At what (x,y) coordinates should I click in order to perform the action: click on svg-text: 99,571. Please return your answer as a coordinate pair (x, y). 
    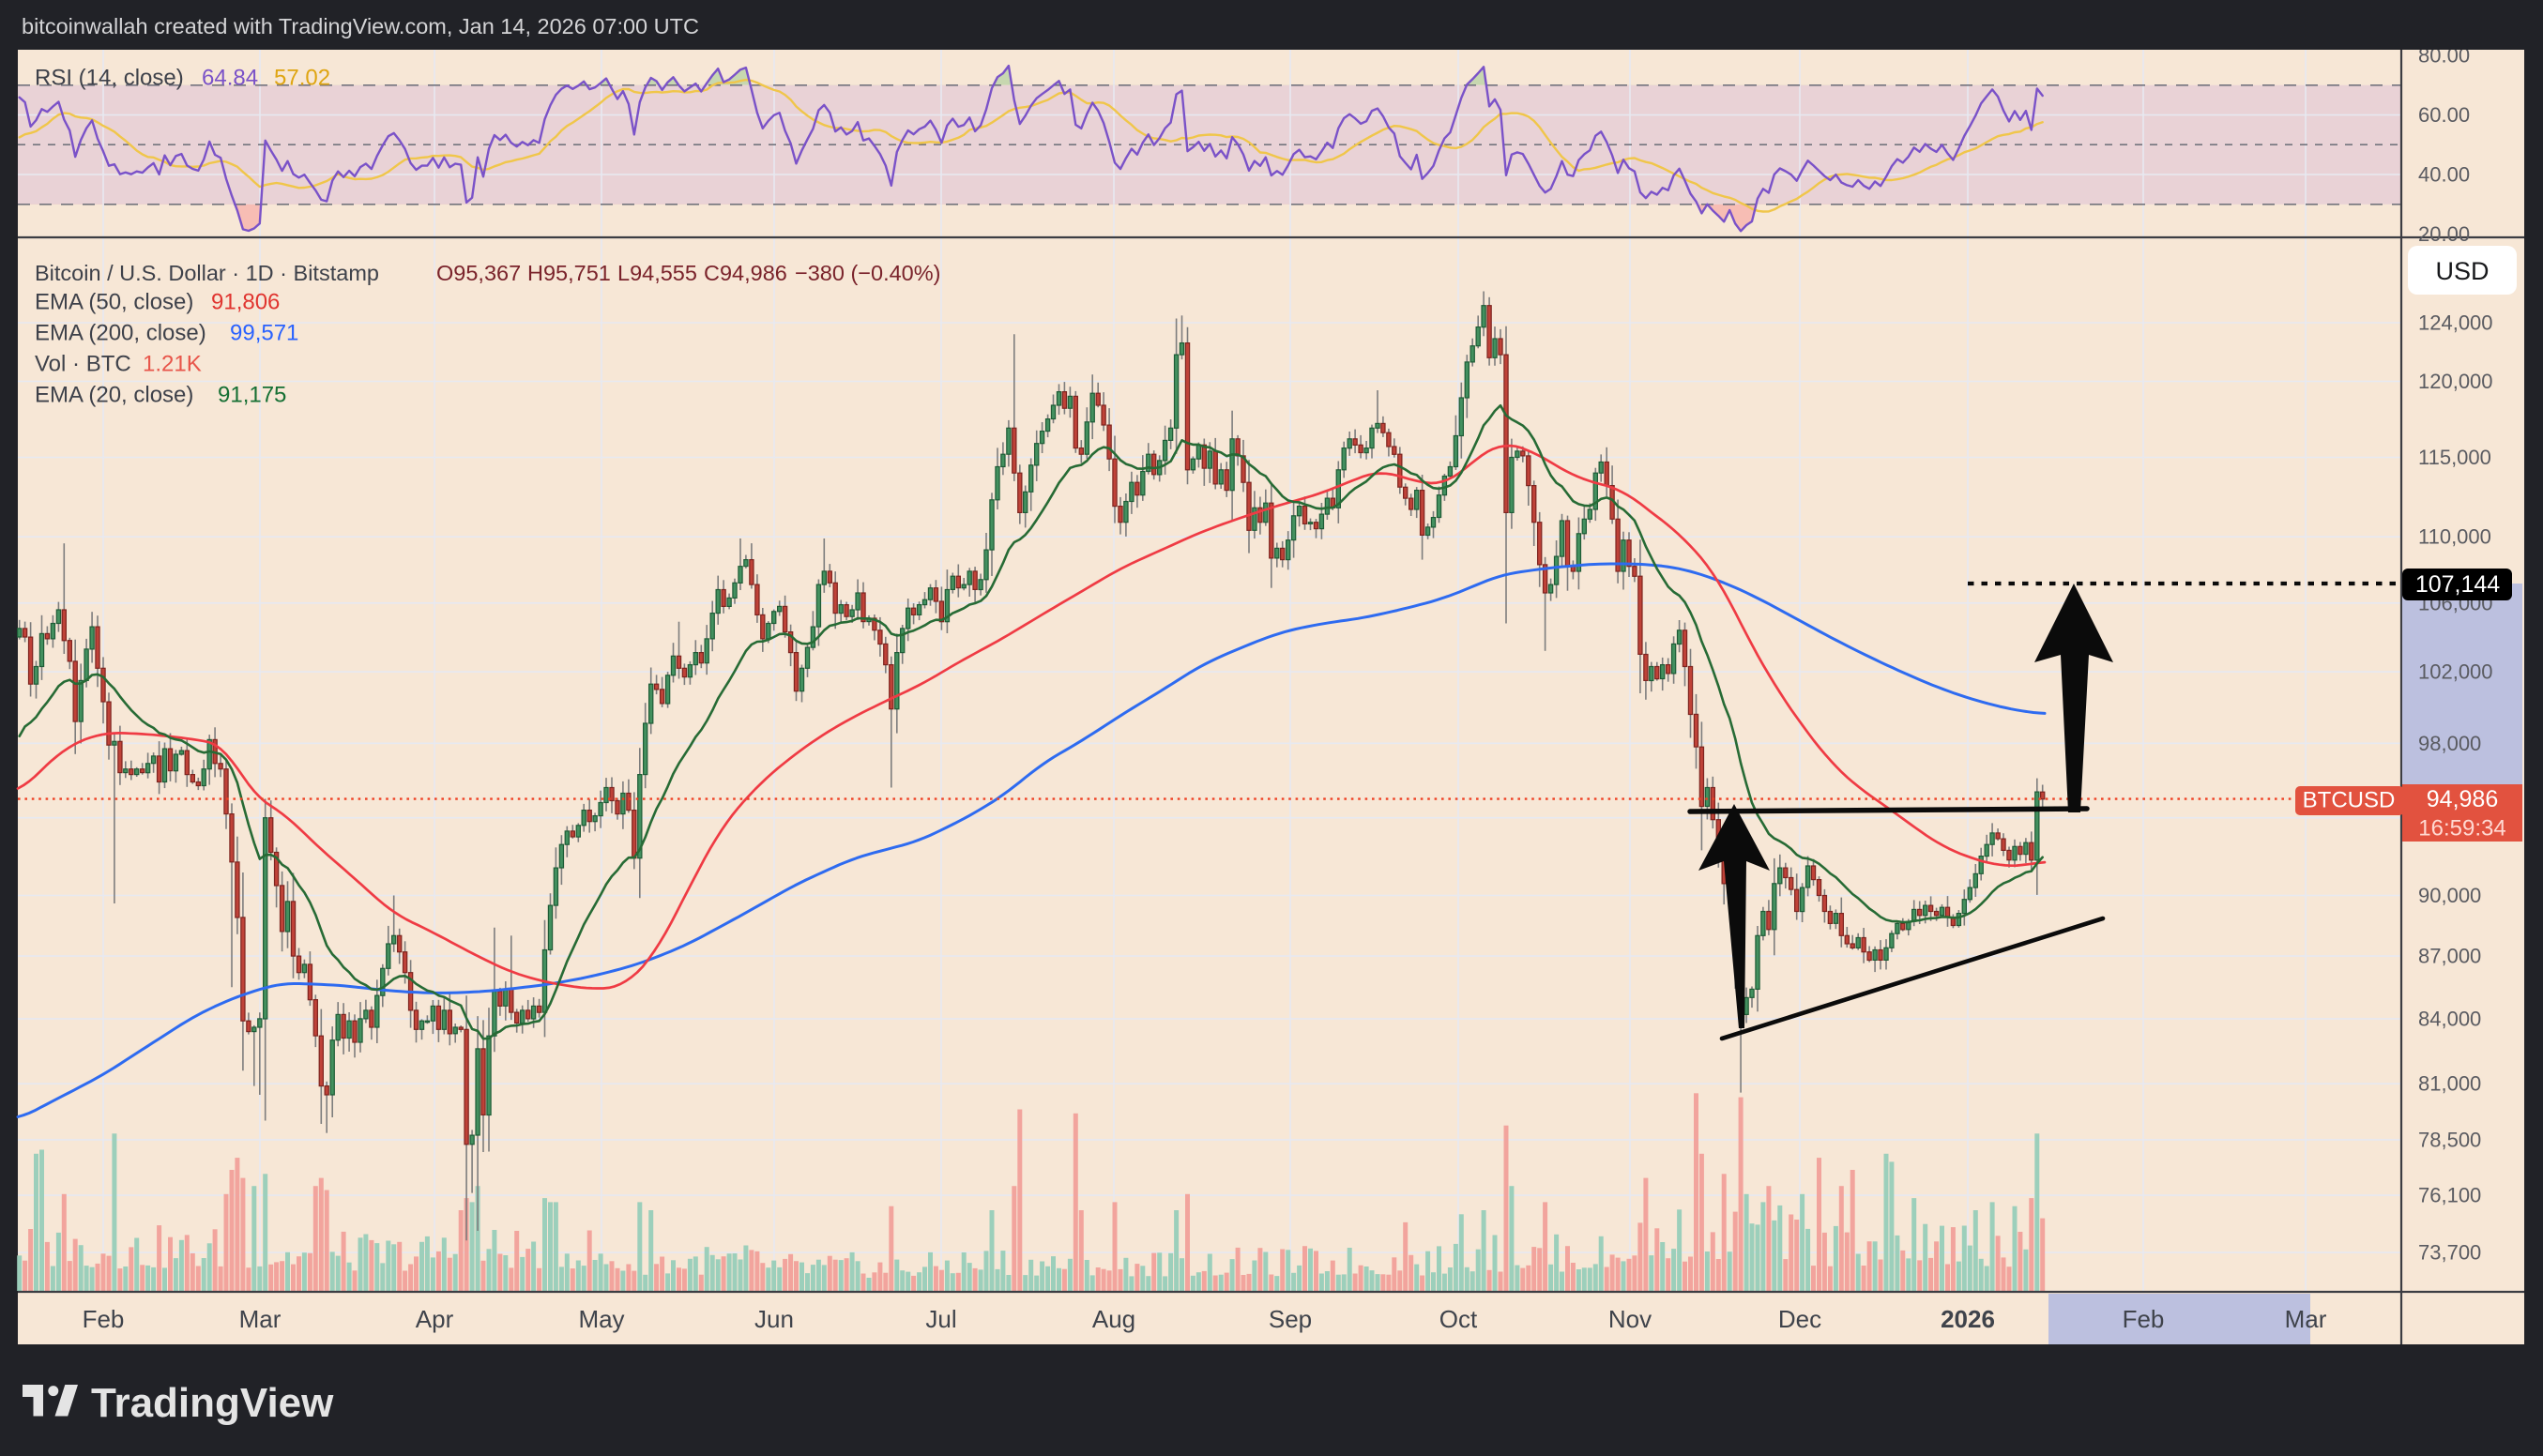
    Looking at the image, I should click on (264, 333).